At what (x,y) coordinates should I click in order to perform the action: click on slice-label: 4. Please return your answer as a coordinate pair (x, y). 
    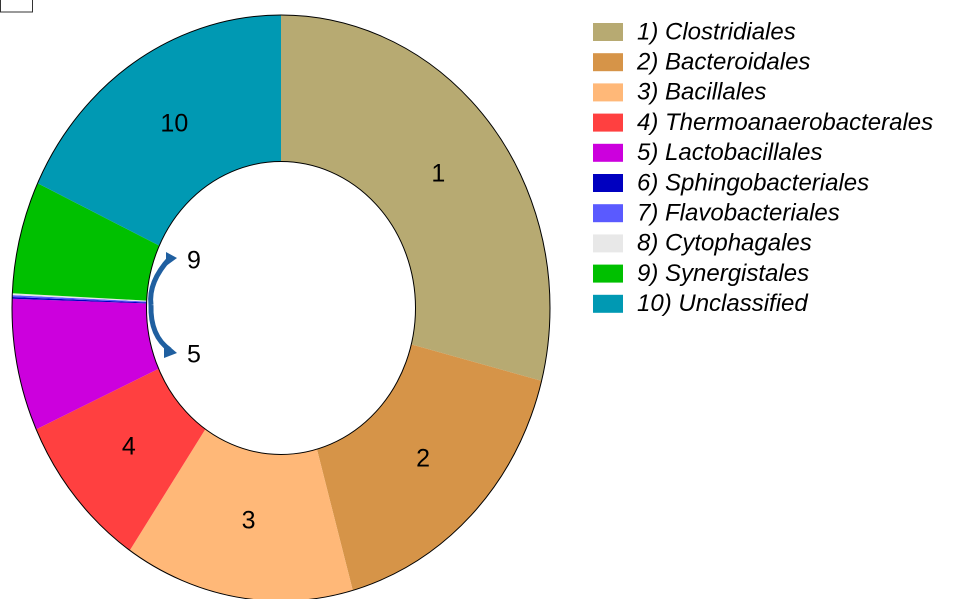
    Looking at the image, I should click on (129, 446).